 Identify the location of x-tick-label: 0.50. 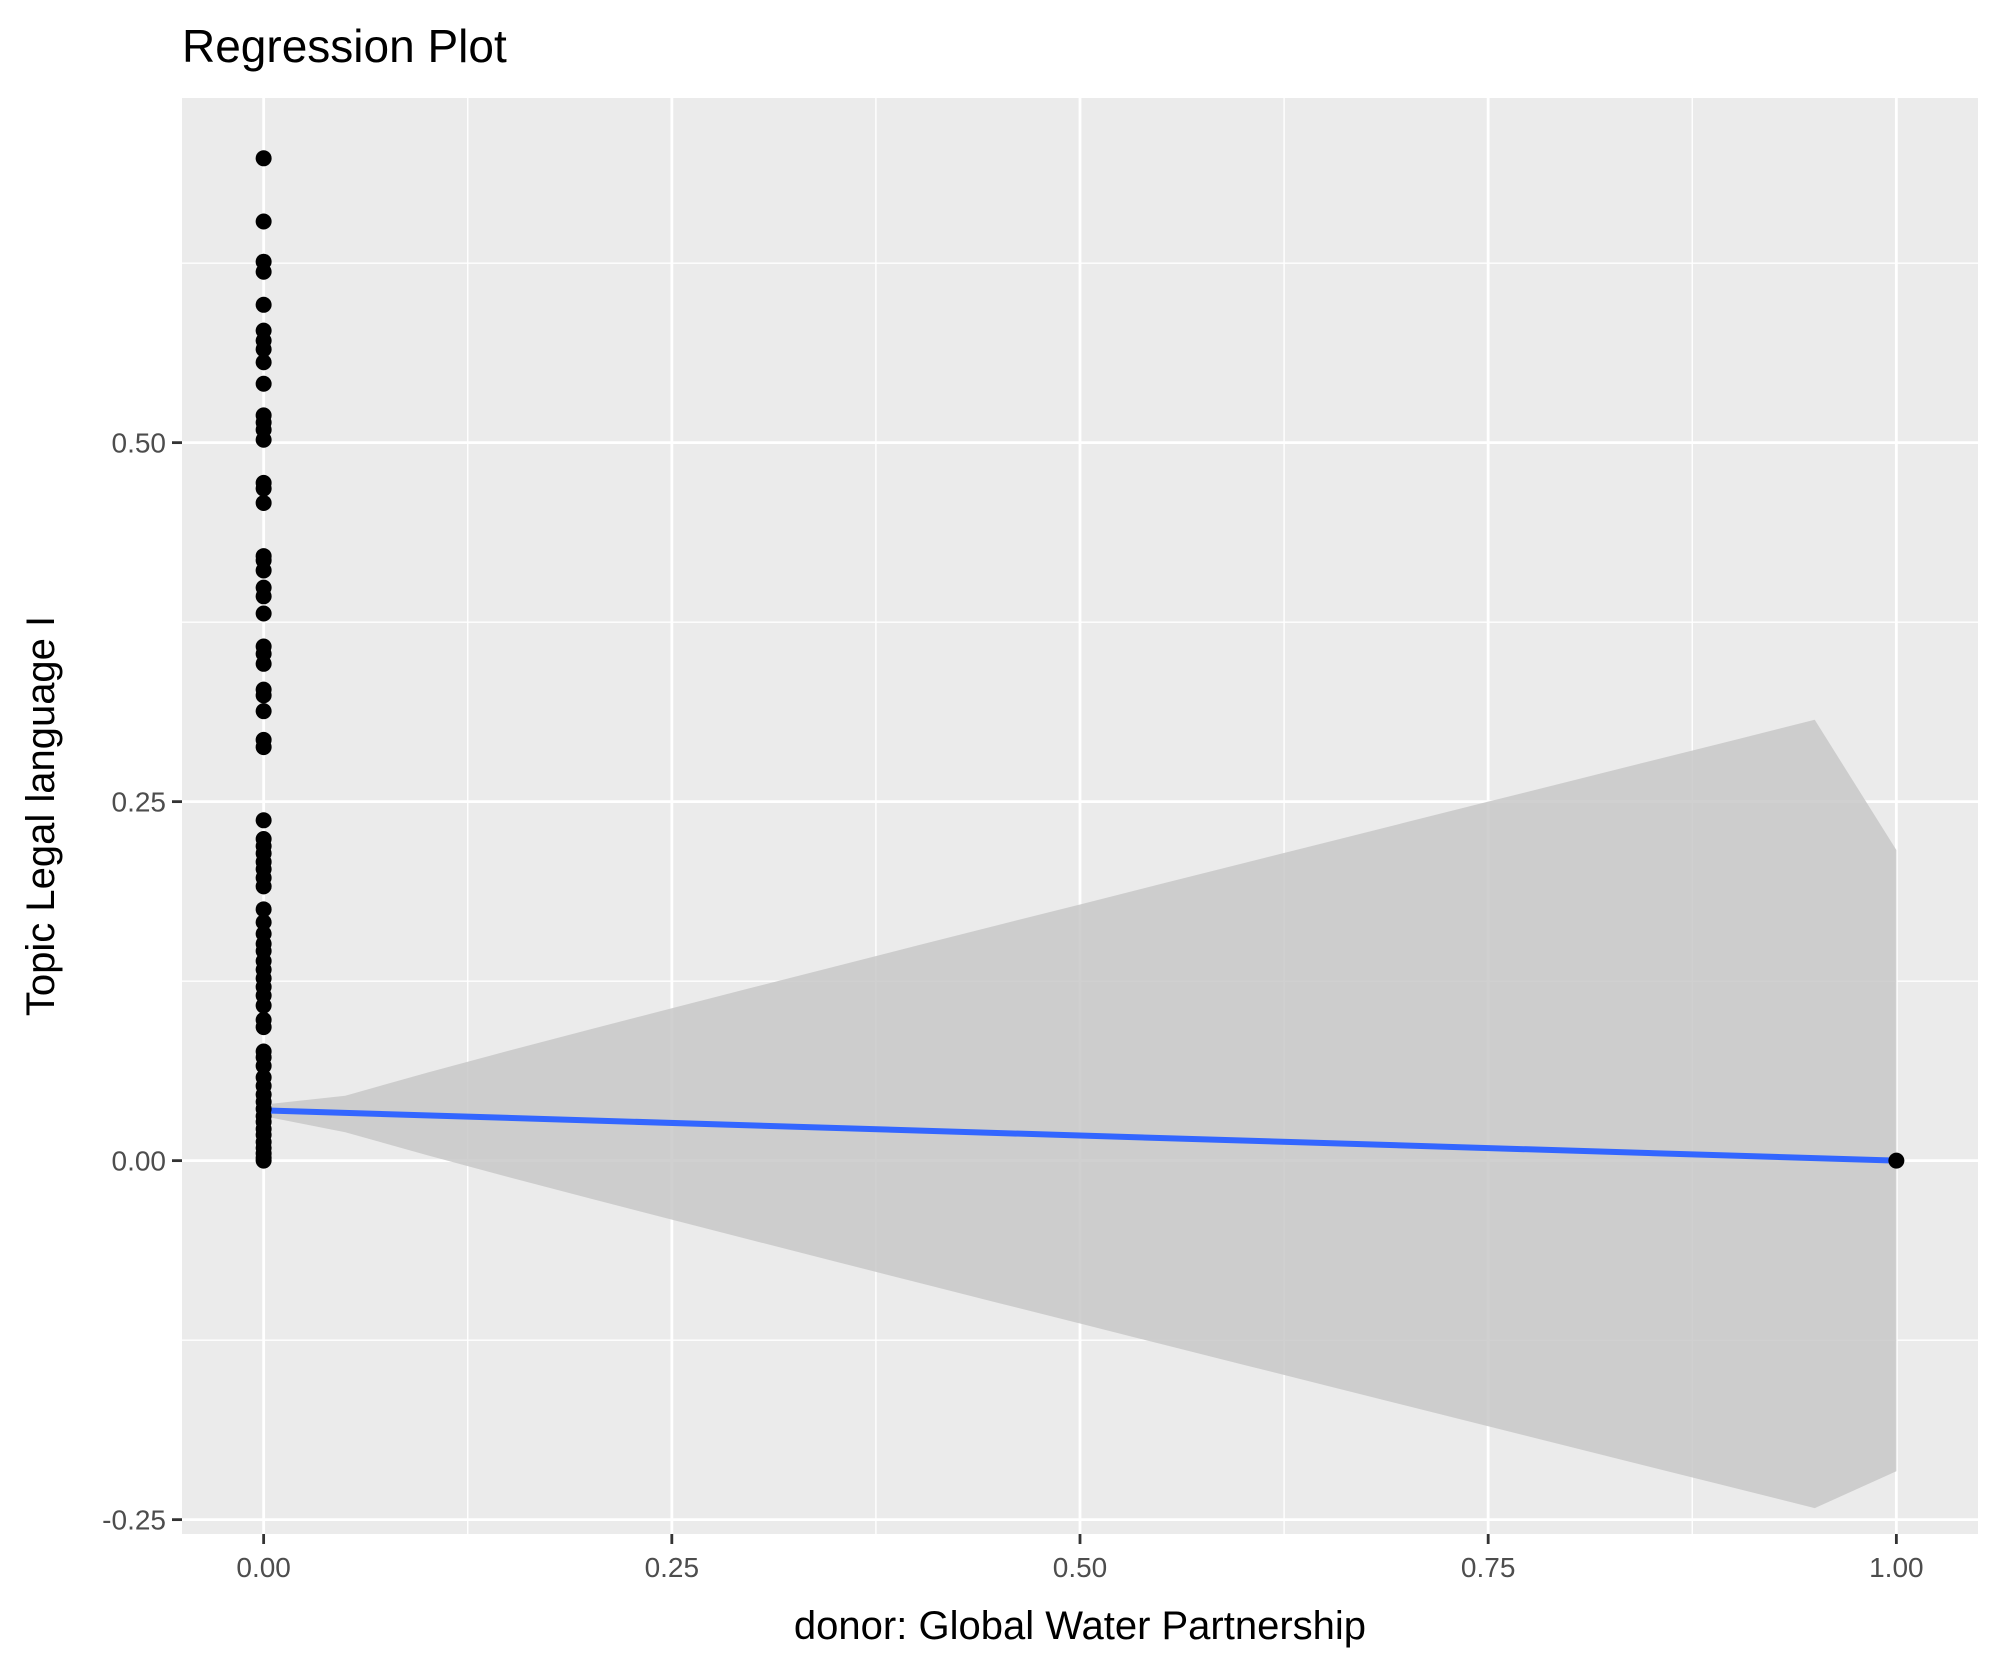
(1080, 1567).